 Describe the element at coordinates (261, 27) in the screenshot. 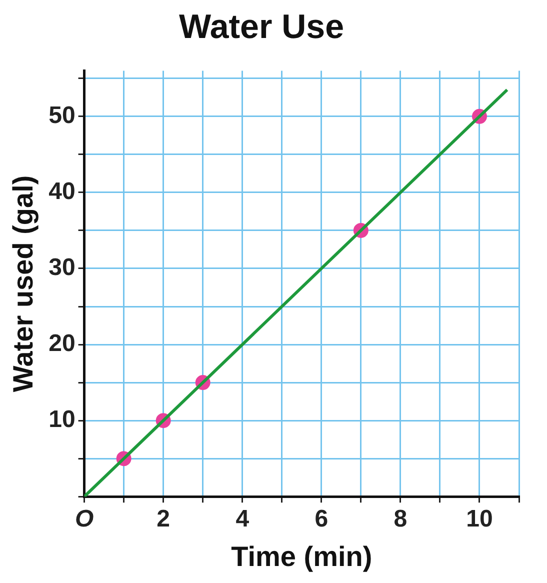

I see `chart-title: Water Use` at that location.